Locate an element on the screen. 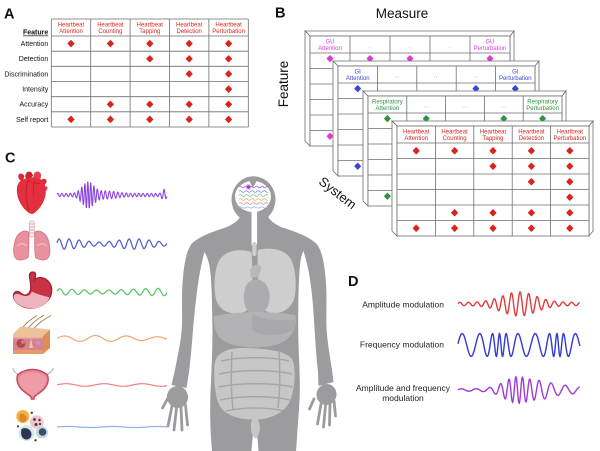 This screenshot has height=451, width=600. svg-text: Self report is located at coordinates (32, 120).